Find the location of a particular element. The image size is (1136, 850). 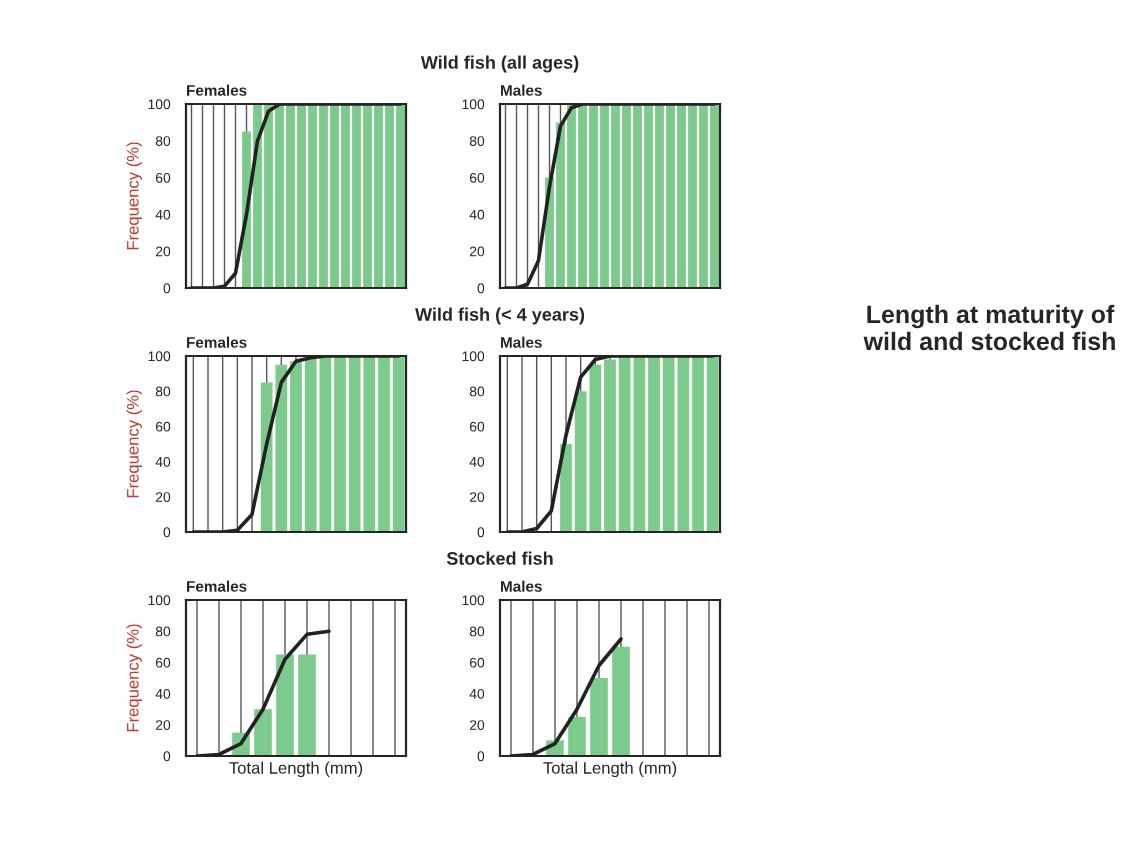

text: Stocked fish is located at coordinates (499, 558).